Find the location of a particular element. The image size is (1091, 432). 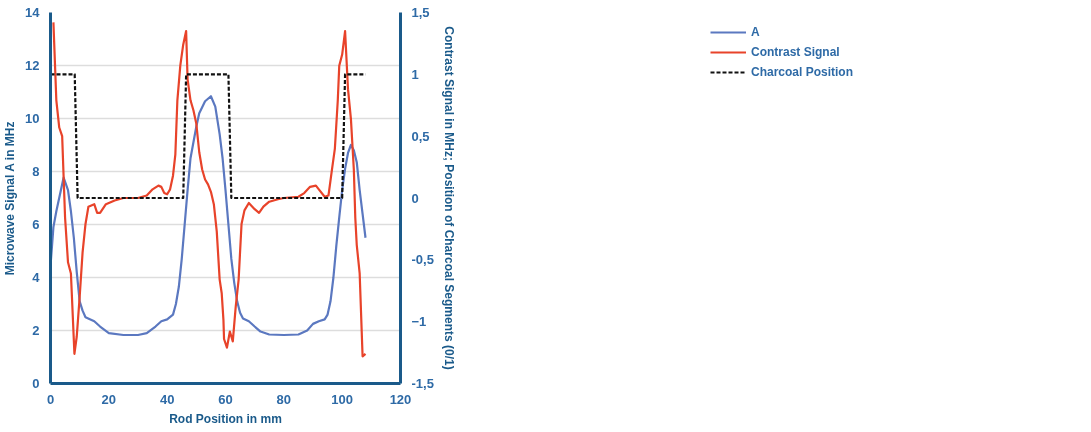

y-tick-label: 14 is located at coordinates (33, 12).